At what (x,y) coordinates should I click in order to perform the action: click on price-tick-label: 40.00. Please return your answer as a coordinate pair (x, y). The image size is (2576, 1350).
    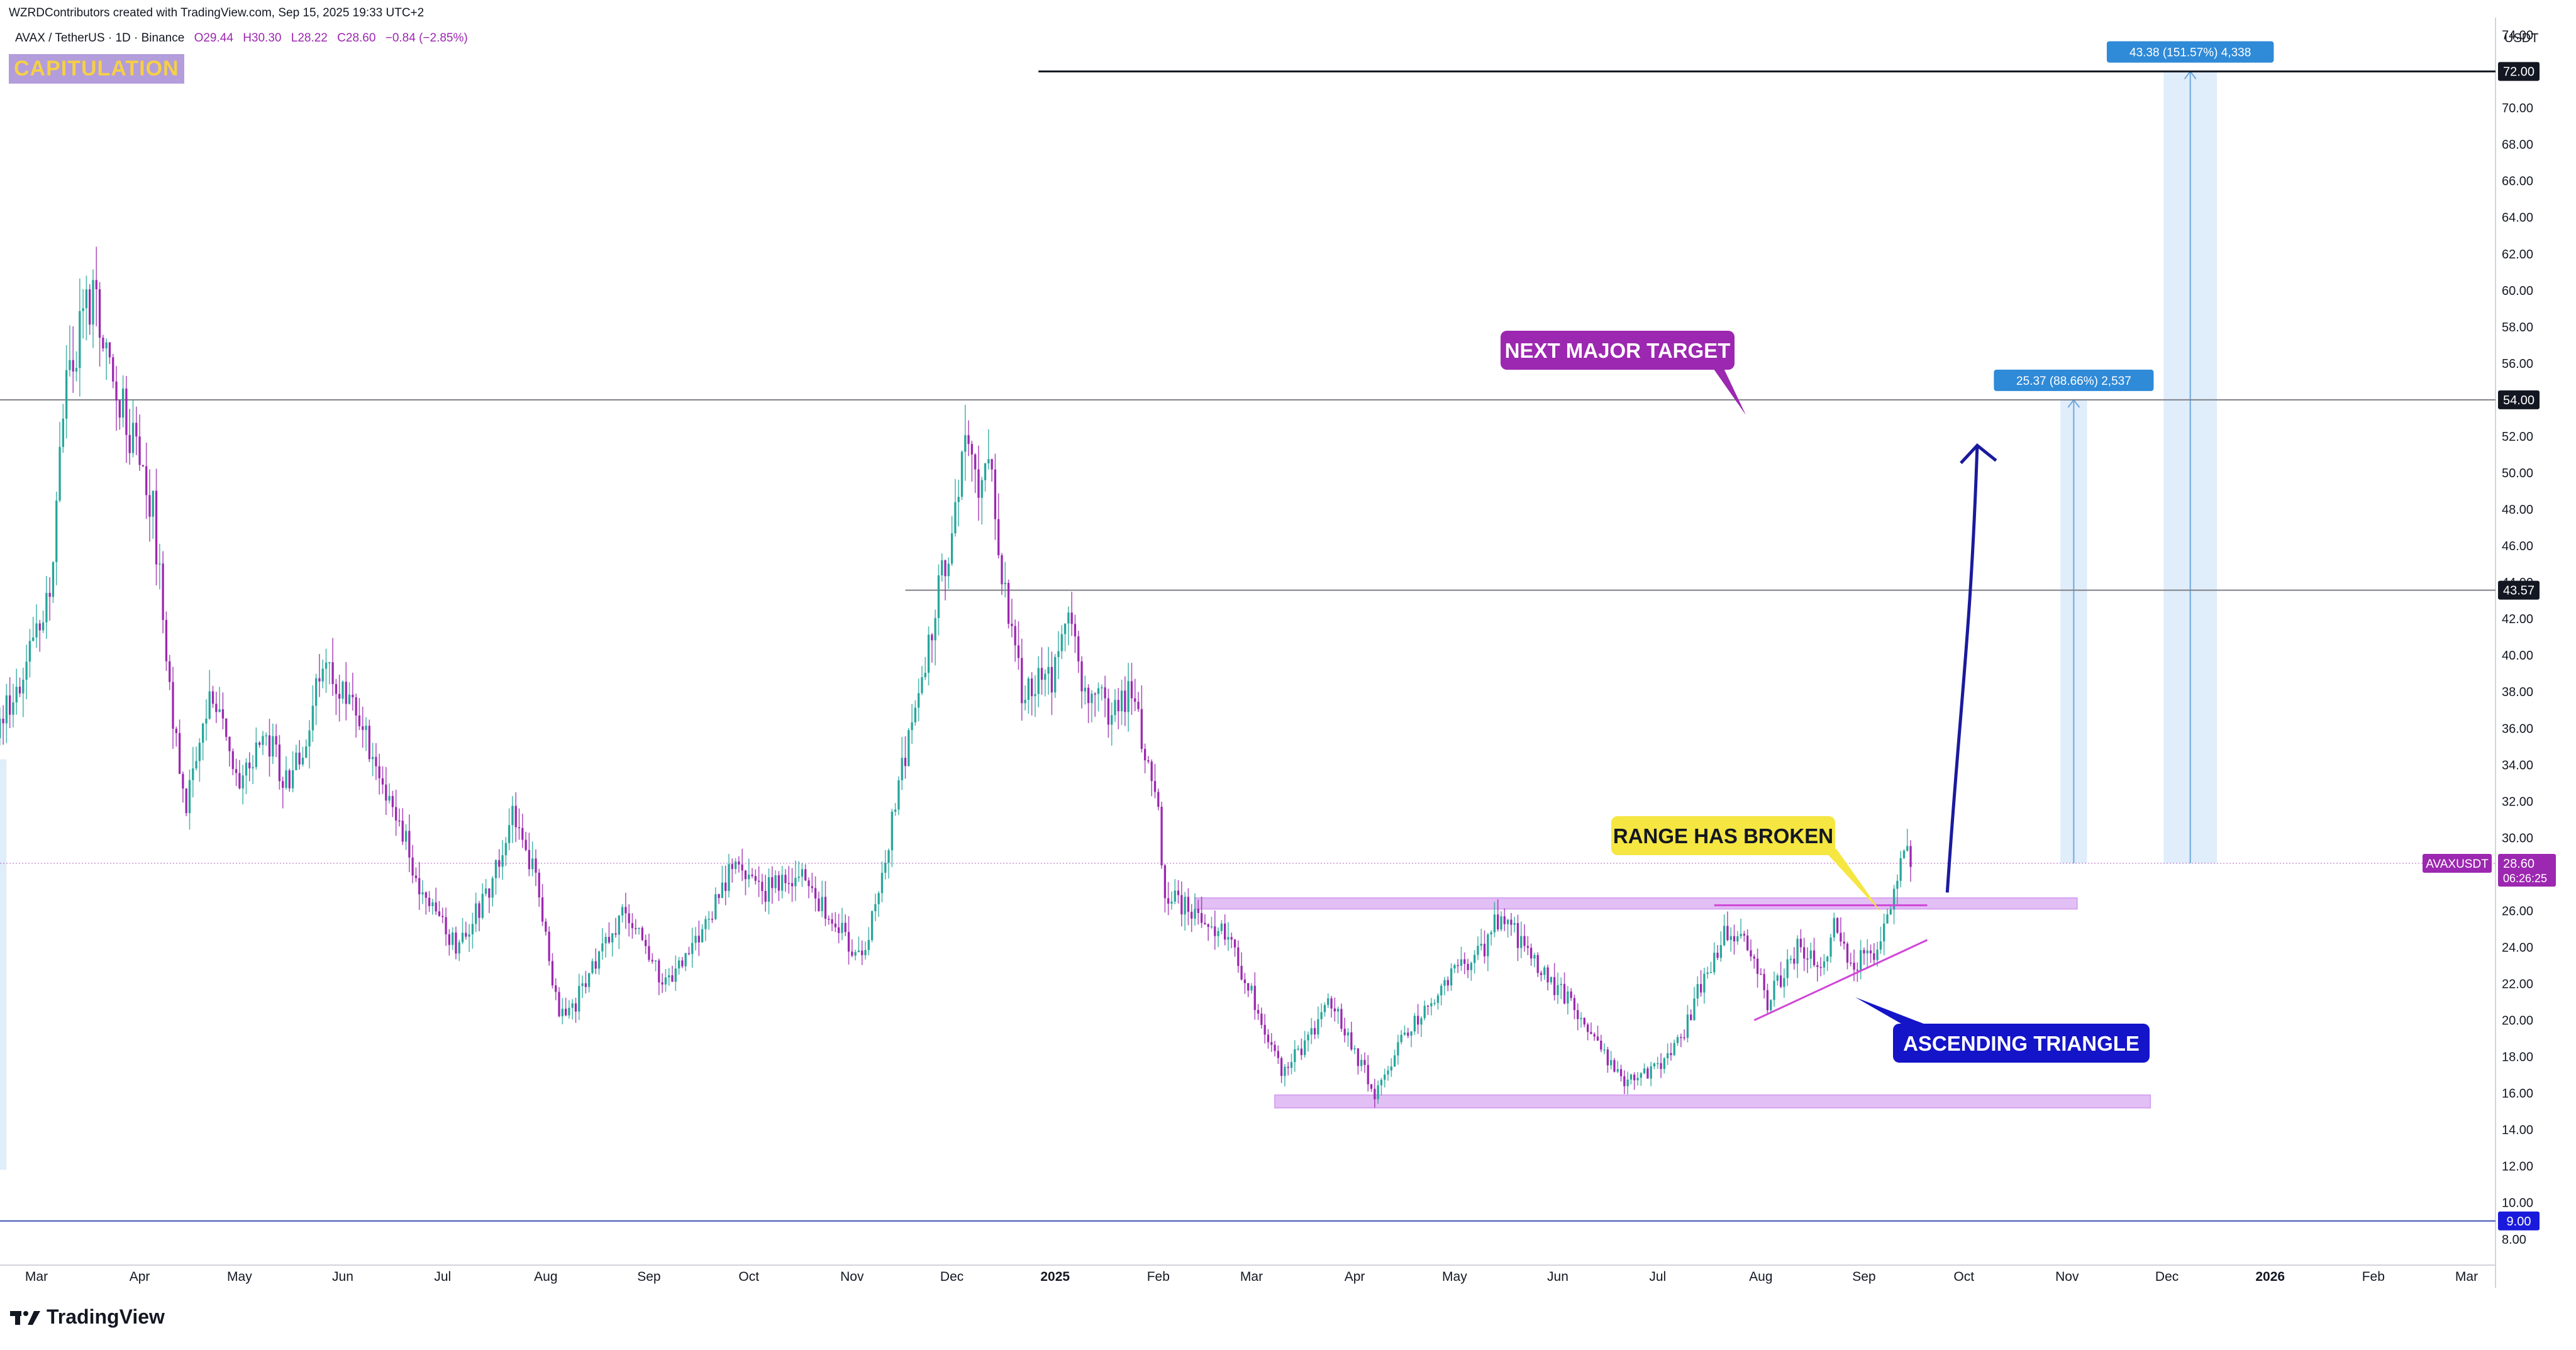
    Looking at the image, I should click on (2517, 656).